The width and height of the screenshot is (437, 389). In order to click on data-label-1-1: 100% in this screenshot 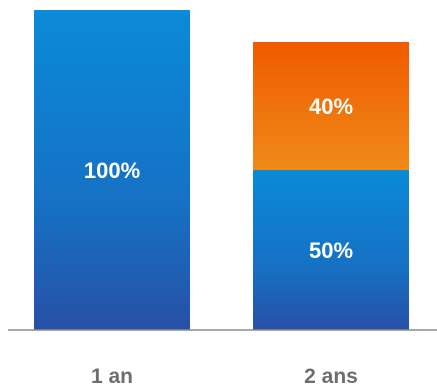, I will do `click(112, 170)`.